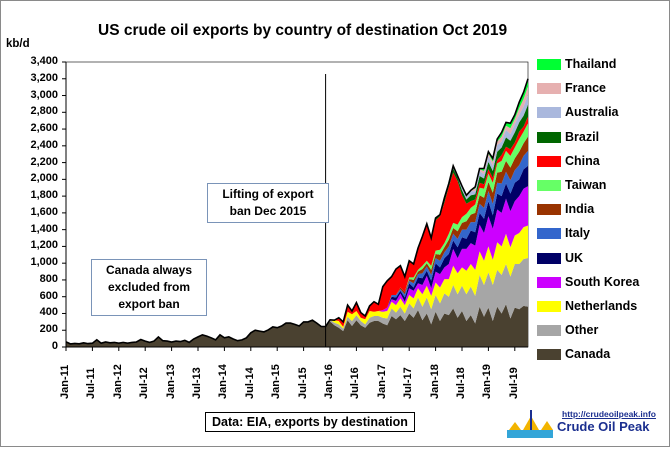  Describe the element at coordinates (588, 354) in the screenshot. I see `legend-label: Canada` at that location.